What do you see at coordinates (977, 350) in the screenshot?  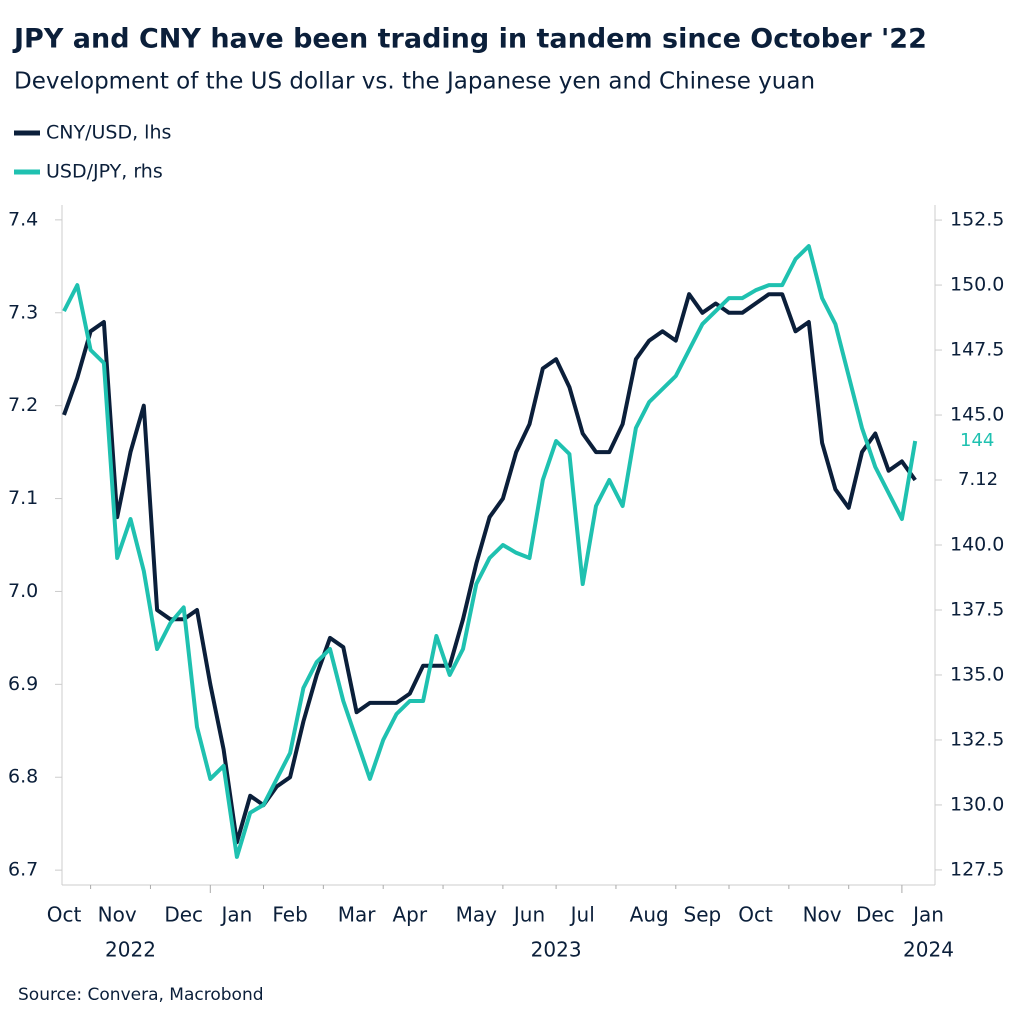 I see `y2-tick-label: 147.5` at bounding box center [977, 350].